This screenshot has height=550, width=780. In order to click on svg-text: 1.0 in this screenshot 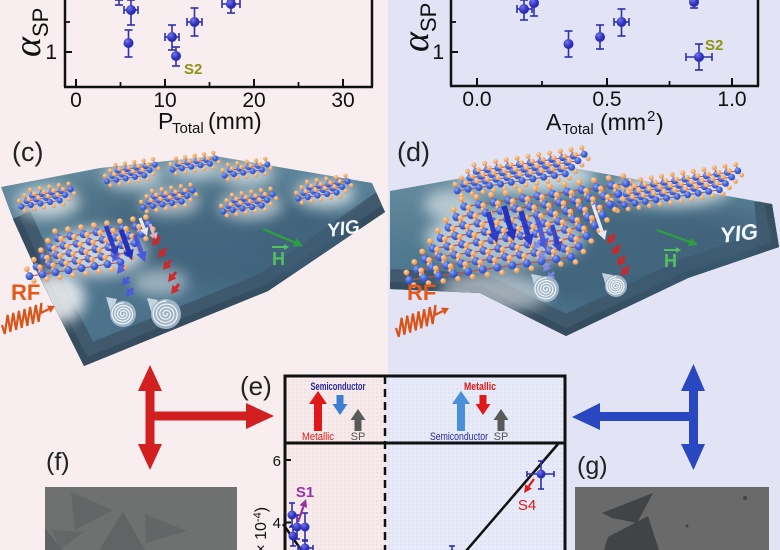, I will do `click(731, 99)`.